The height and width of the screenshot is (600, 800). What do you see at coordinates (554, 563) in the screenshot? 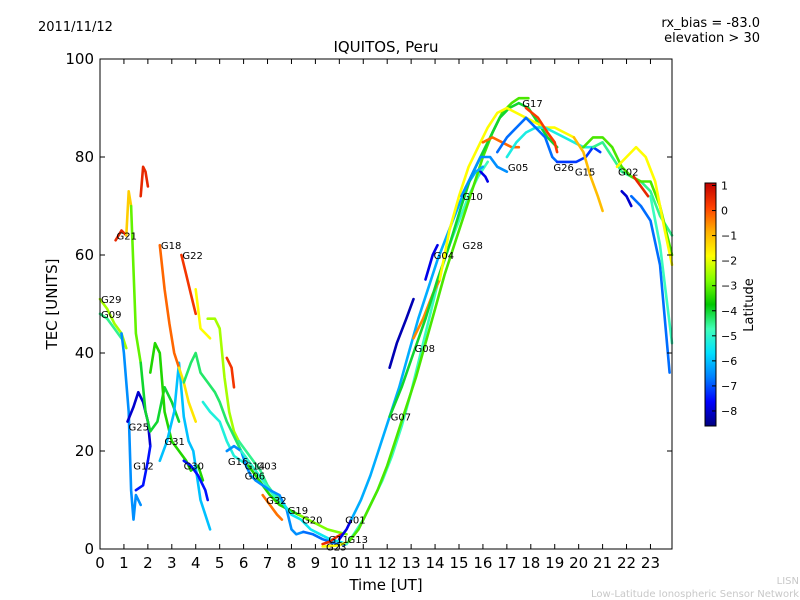
I see `x-tick-label: 19` at bounding box center [554, 563].